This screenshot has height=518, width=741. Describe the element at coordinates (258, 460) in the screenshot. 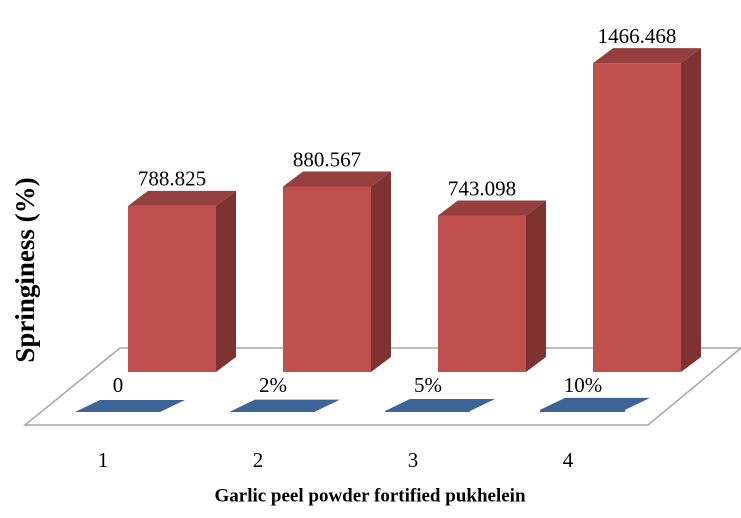

I see `x-tick-label: 2` at that location.